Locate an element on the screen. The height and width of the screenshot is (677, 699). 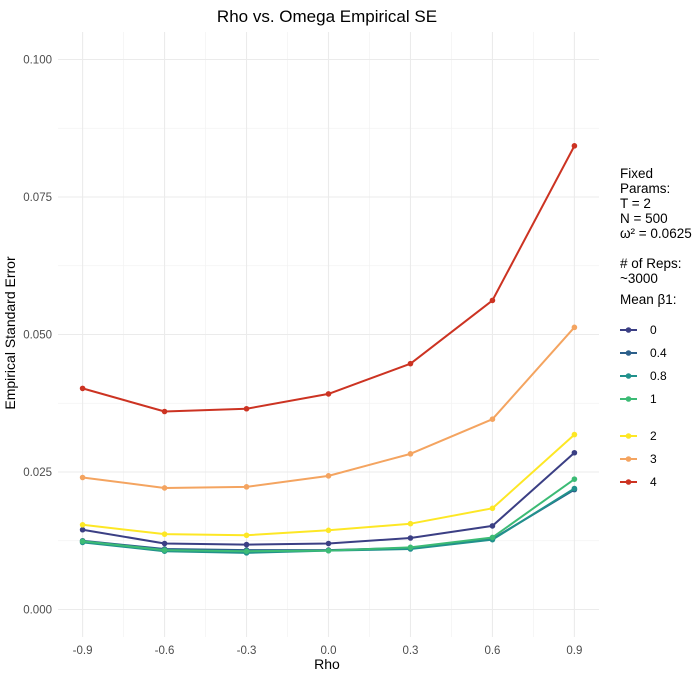
legend-title: Mean β1: is located at coordinates (648, 299).